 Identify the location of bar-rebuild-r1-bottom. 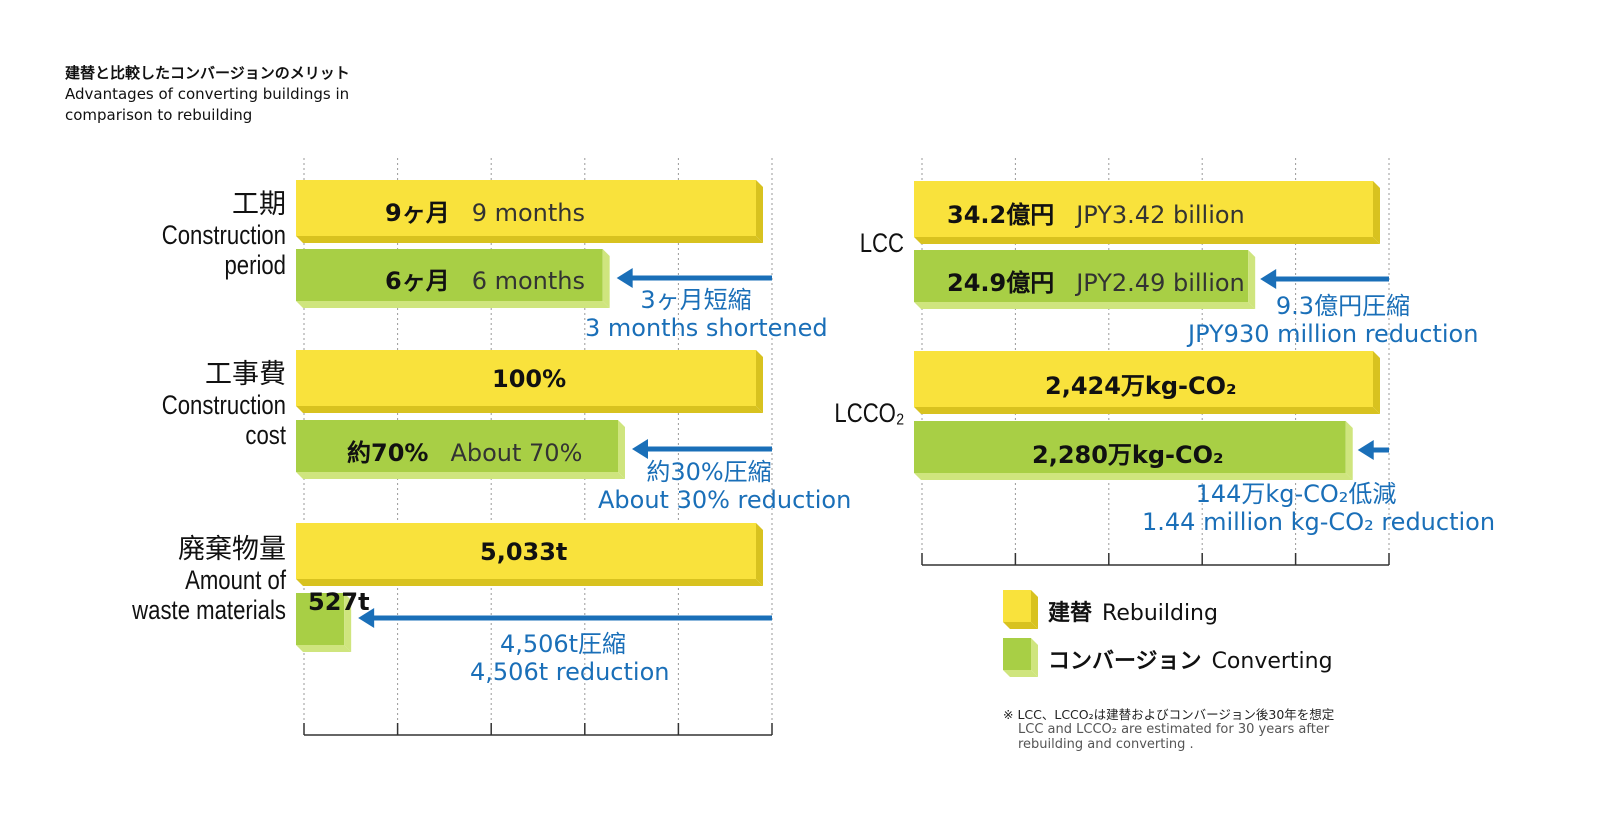
(1147, 410).